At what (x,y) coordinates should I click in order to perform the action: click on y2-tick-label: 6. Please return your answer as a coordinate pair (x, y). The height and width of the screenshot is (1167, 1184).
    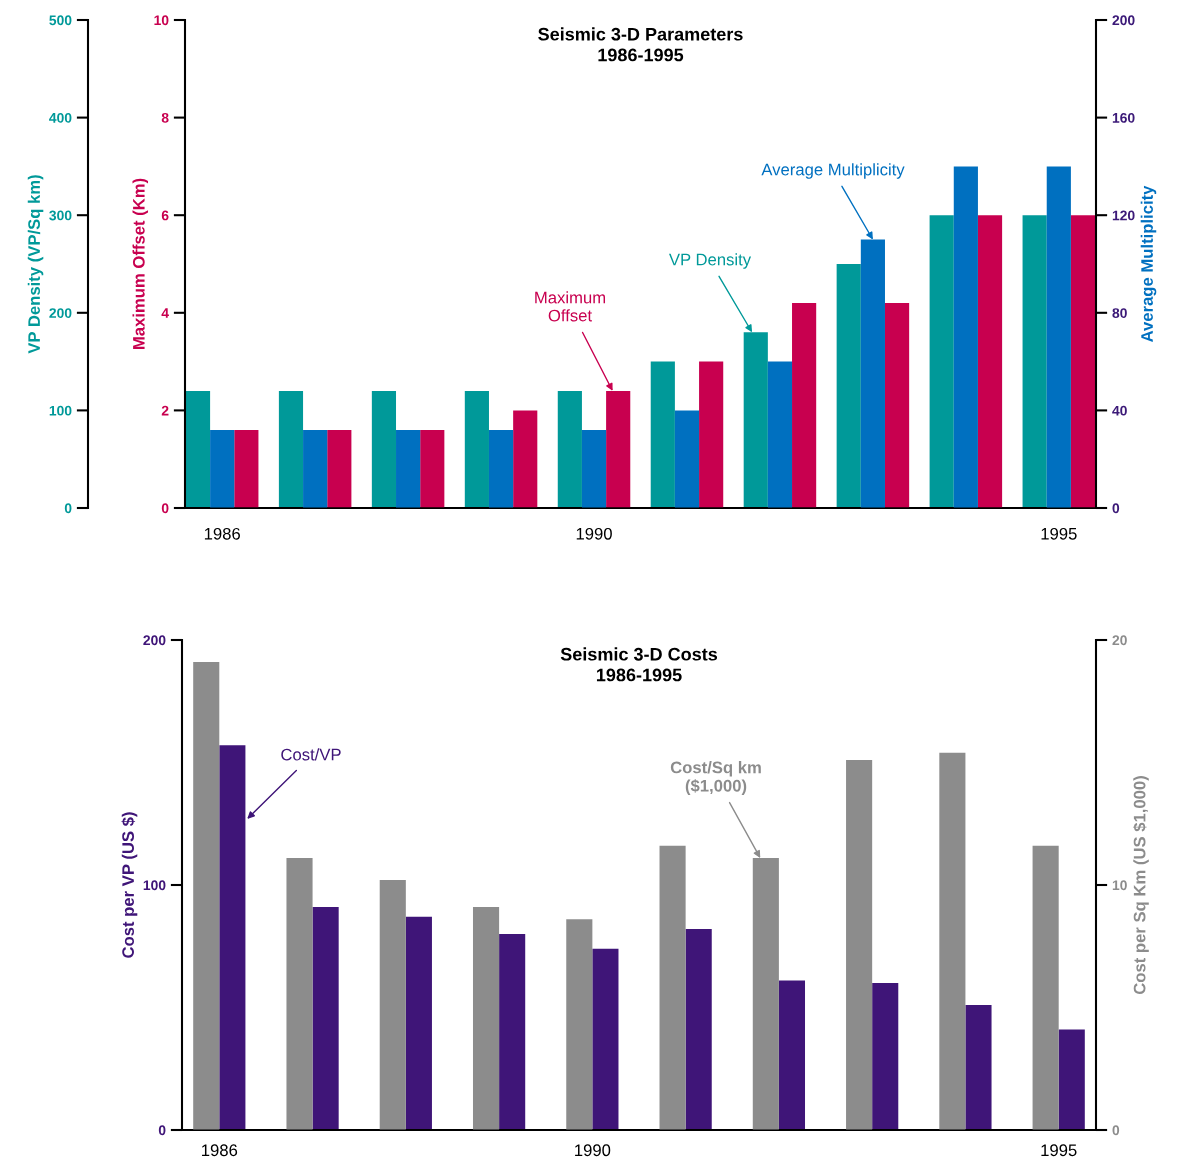
    Looking at the image, I should click on (165, 215).